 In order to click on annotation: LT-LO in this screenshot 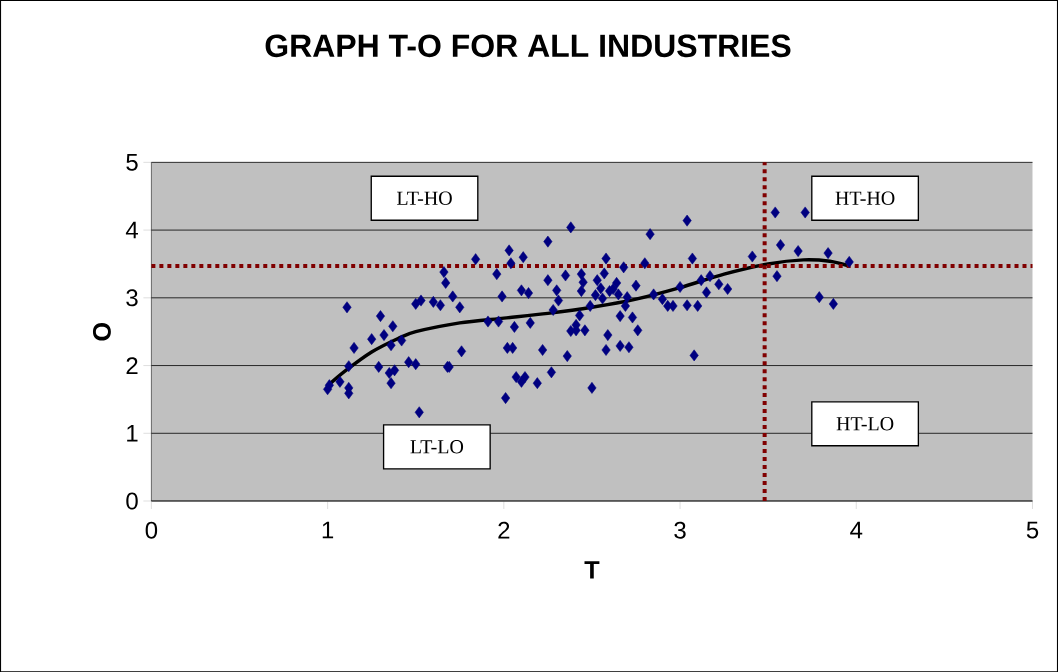, I will do `click(437, 446)`.